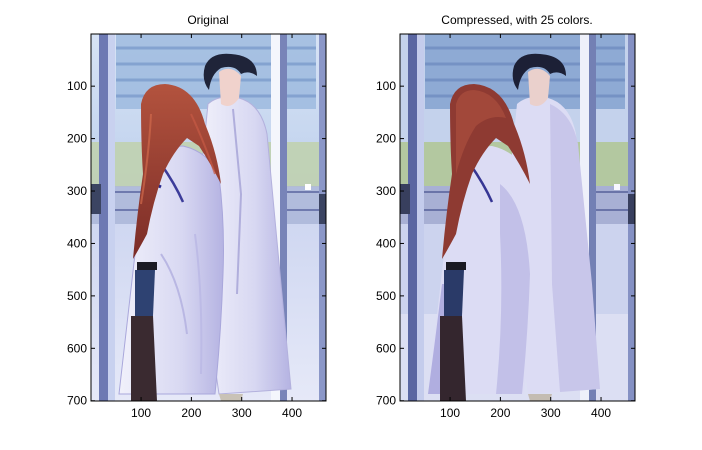 This screenshot has width=702, height=450. I want to click on hair-red, so click(177, 171).